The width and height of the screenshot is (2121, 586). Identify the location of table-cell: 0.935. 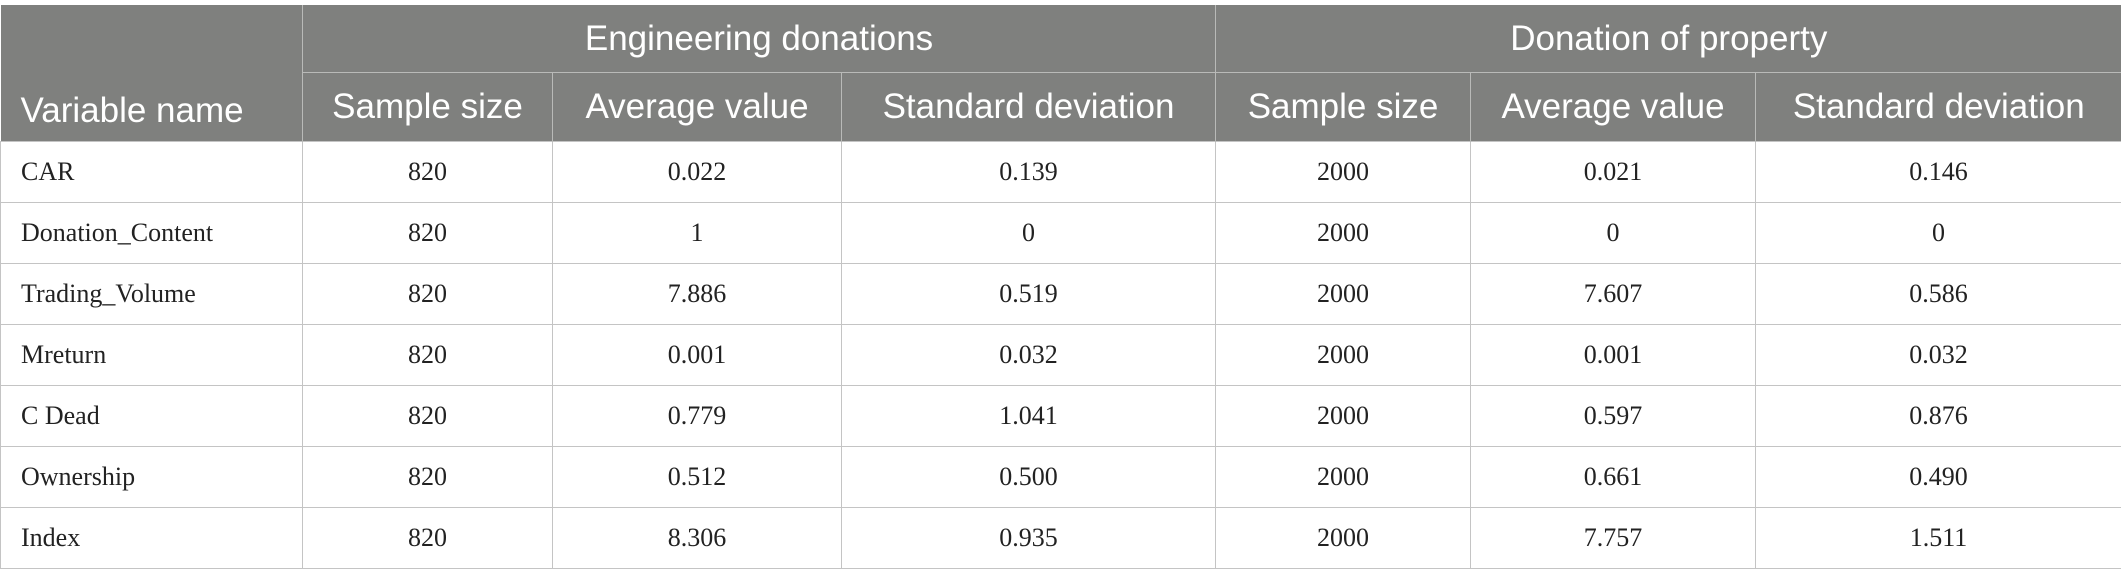
(1028, 538).